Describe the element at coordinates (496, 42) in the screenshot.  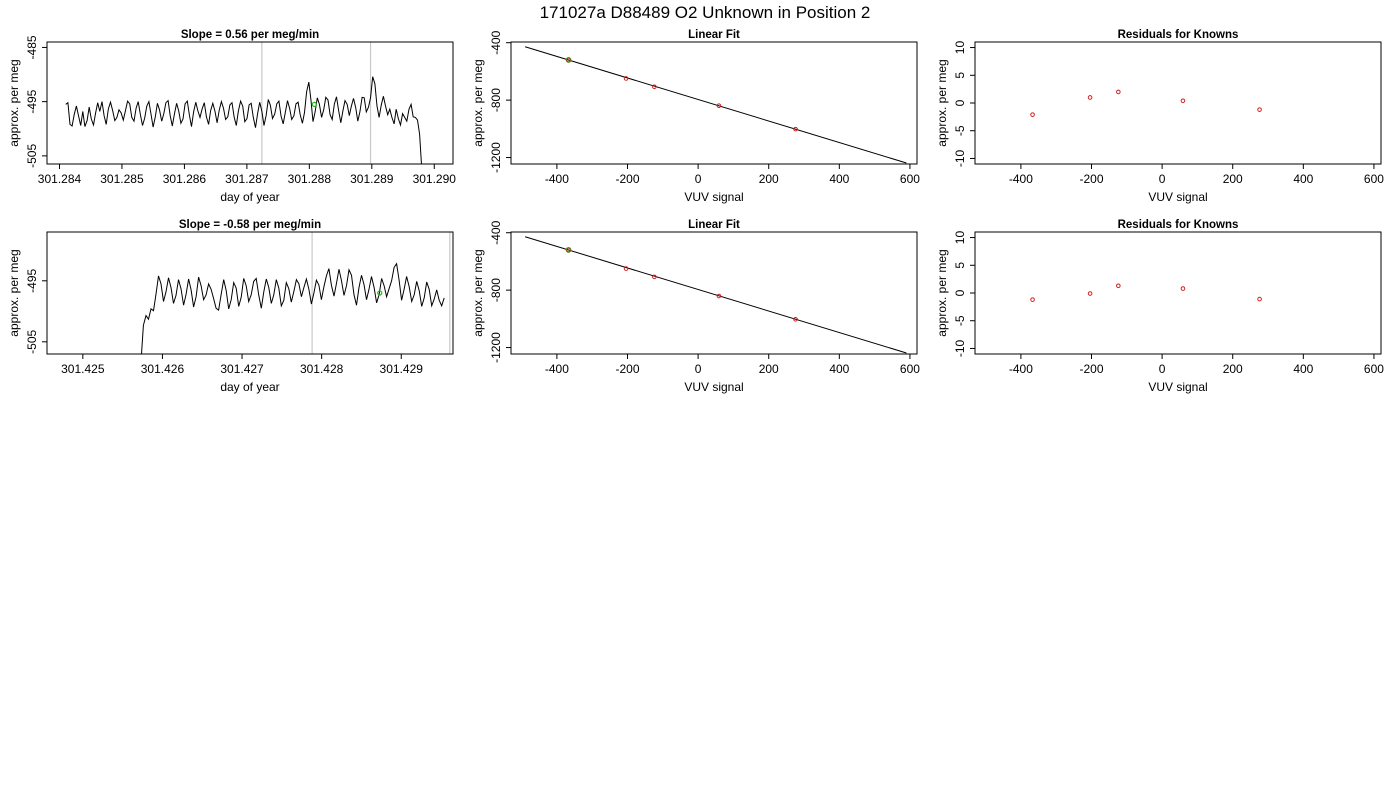
I see `y-tick-label: -400` at that location.